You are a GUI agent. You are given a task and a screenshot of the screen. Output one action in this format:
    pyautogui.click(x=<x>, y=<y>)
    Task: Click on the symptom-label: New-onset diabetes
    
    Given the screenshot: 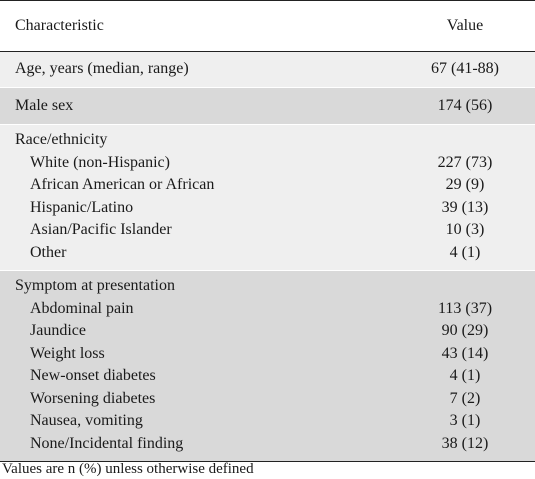 What is the action you would take?
    pyautogui.click(x=93, y=375)
    